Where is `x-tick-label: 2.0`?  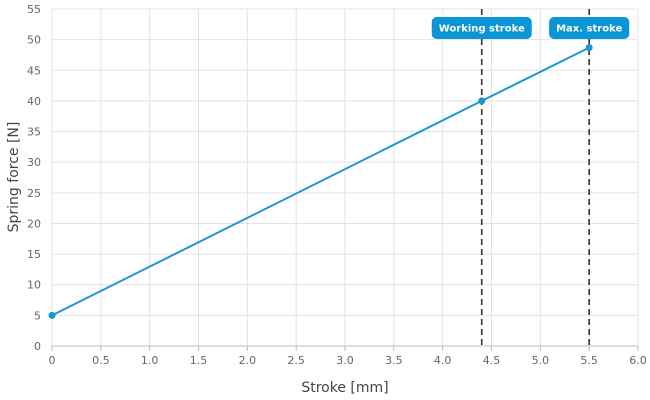 x-tick-label: 2.0 is located at coordinates (248, 360).